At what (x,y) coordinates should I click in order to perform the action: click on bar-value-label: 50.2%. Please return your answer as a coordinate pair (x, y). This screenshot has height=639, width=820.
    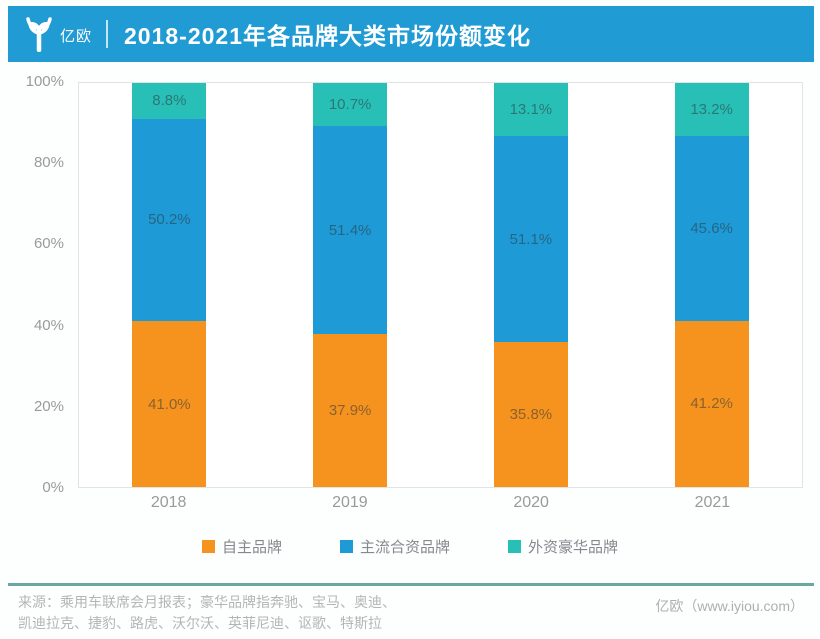
    Looking at the image, I should click on (169, 220).